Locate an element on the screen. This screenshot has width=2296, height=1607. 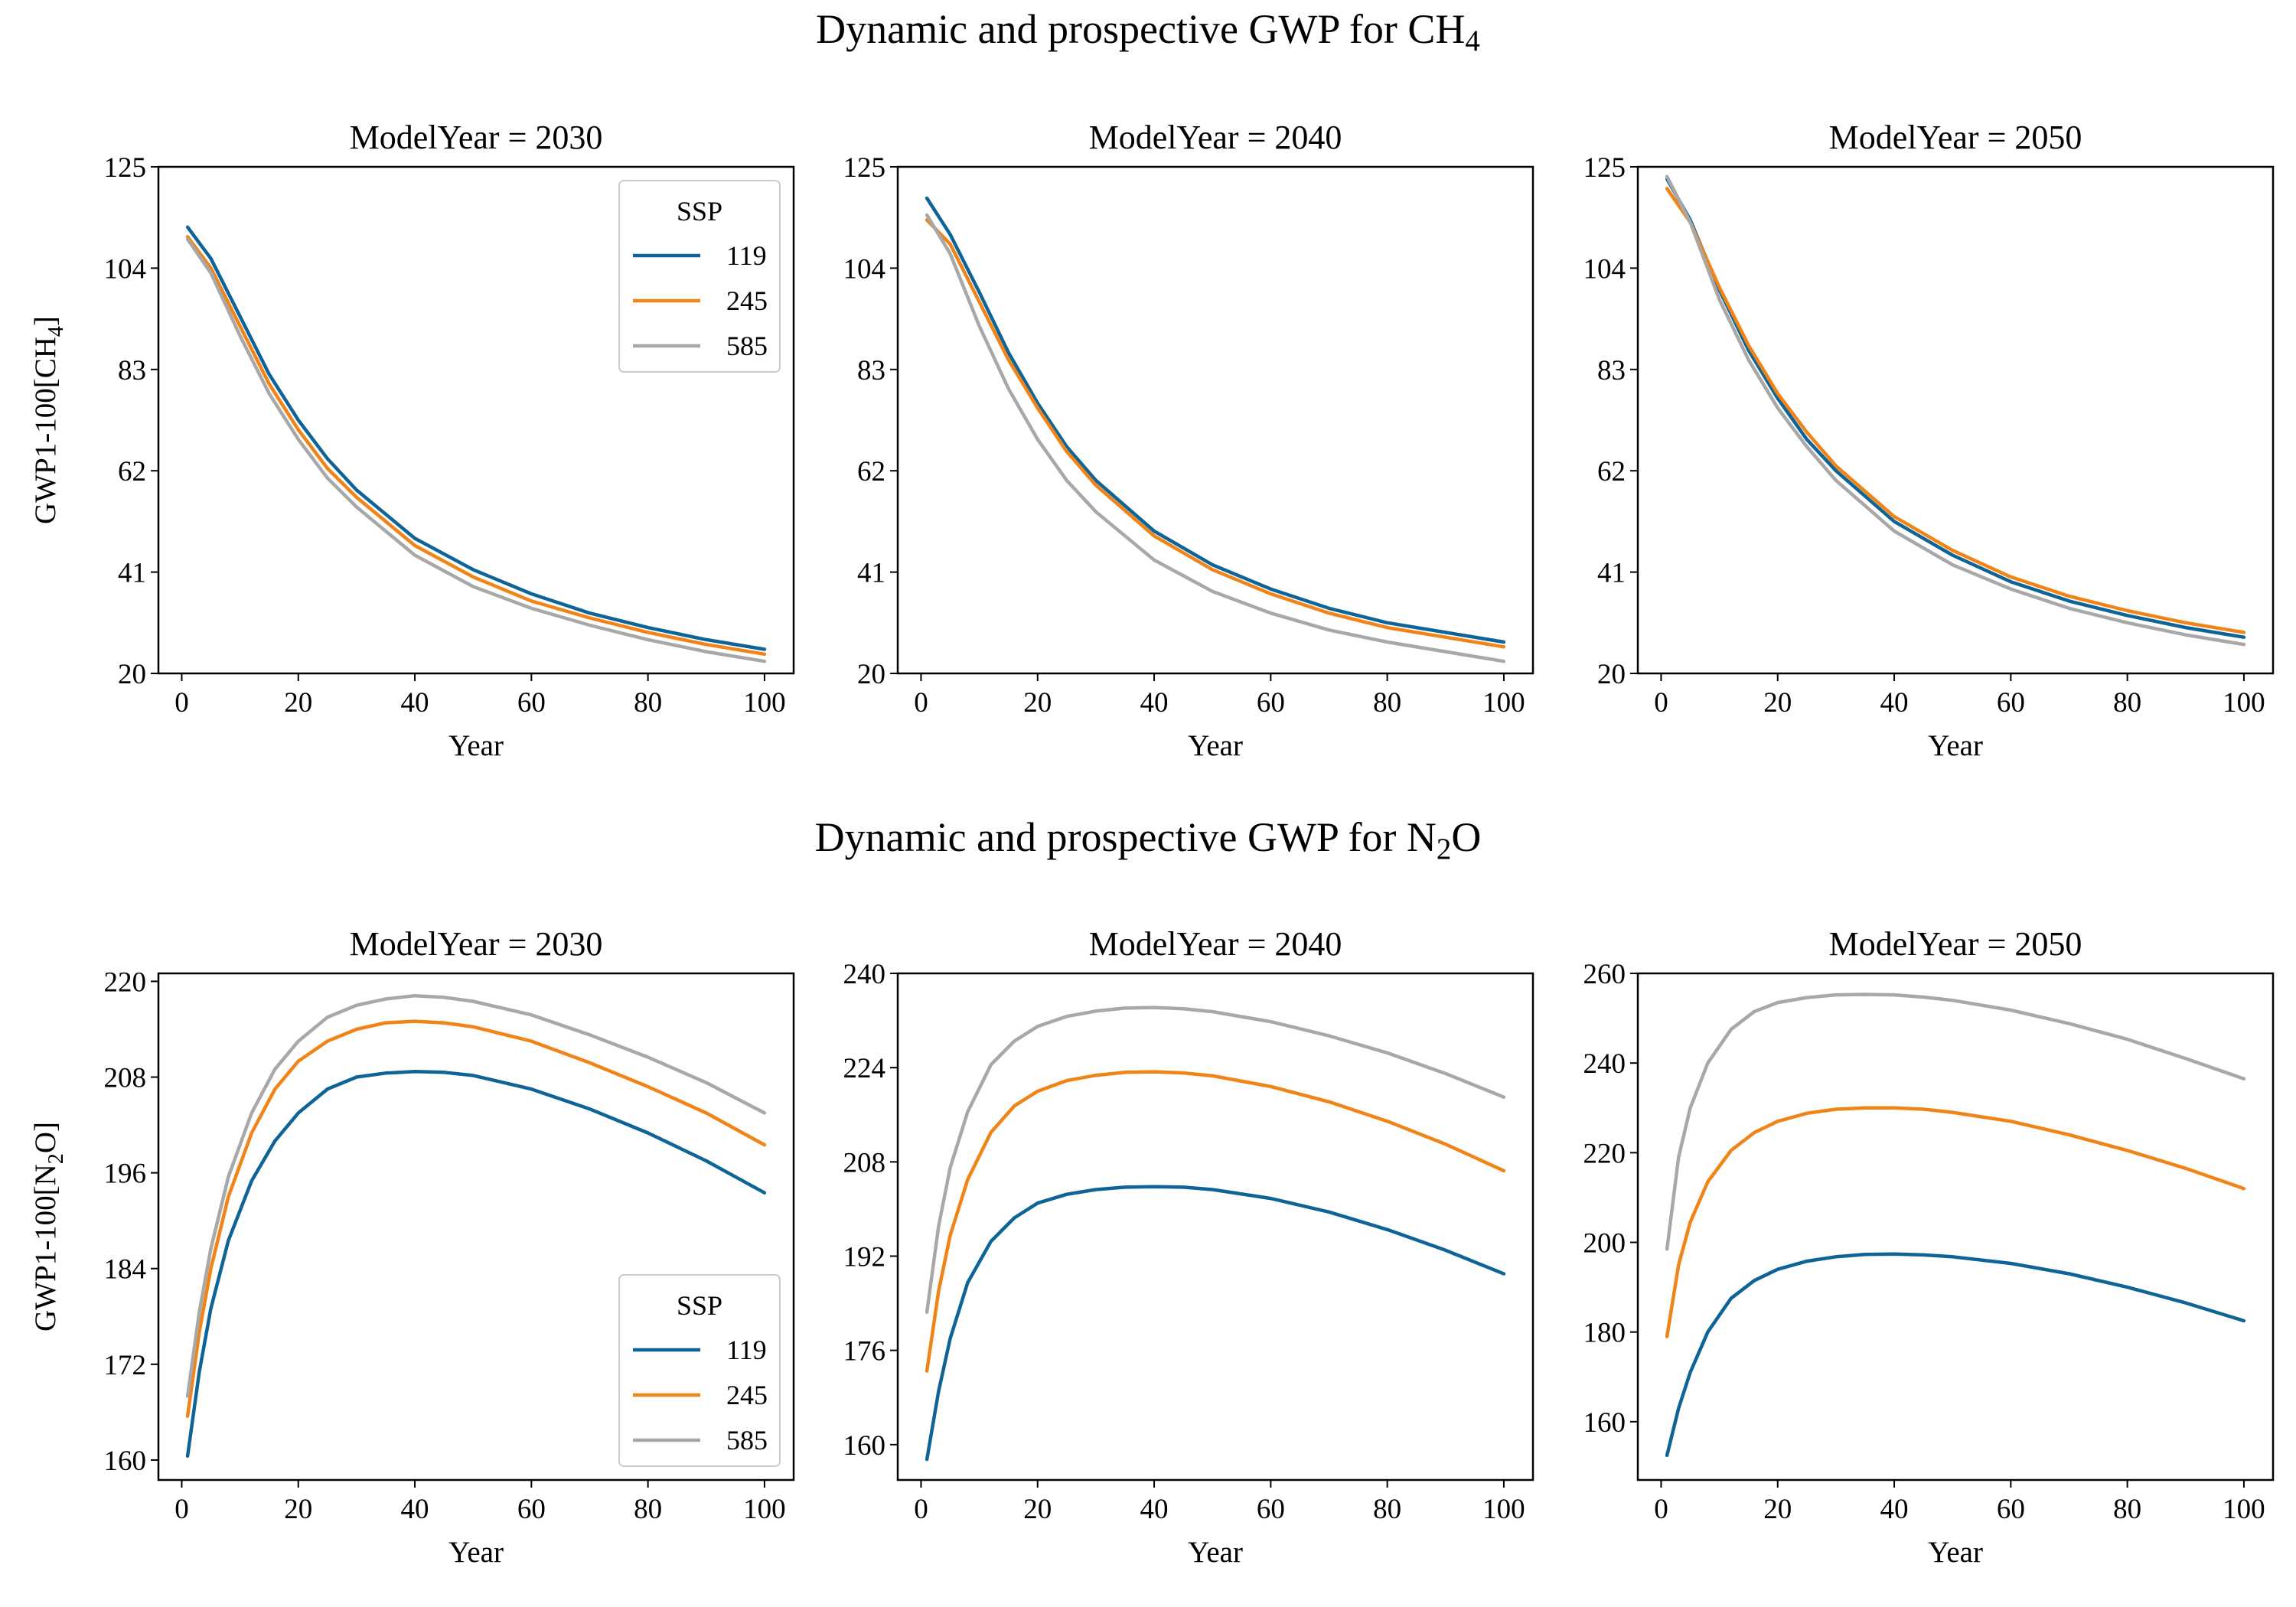
legend-title: SSP is located at coordinates (699, 211).